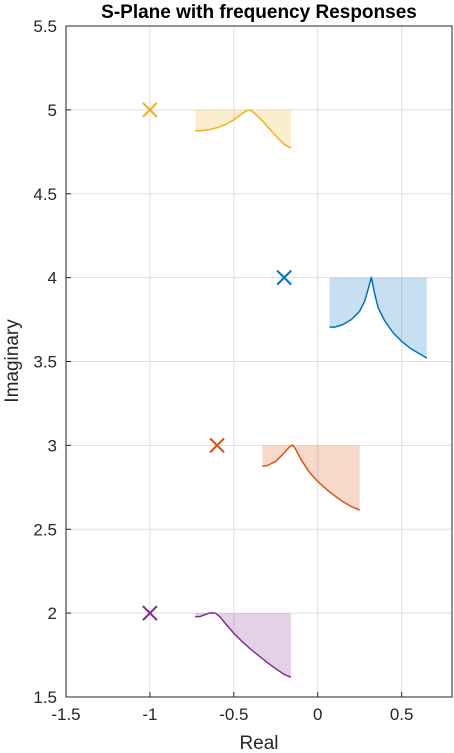 The image size is (454, 753). I want to click on y-tick-labels: 1.5 2 2.5 3 3.5 4 4.5 5 5.5, so click(45, 362).